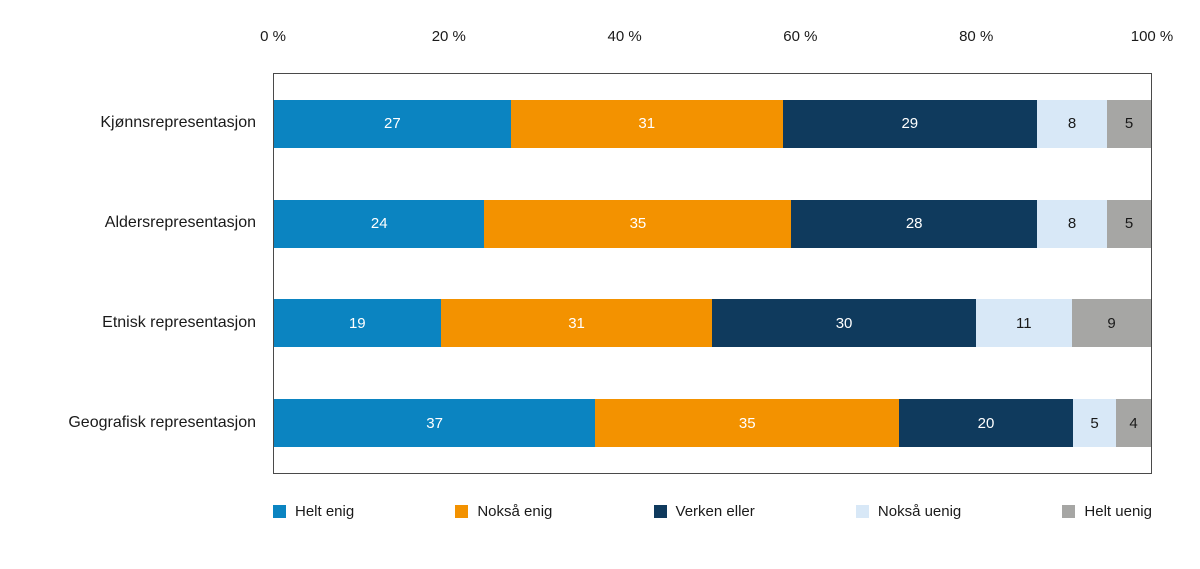 The image size is (1200, 569). I want to click on bar-value-label: 28, so click(914, 224).